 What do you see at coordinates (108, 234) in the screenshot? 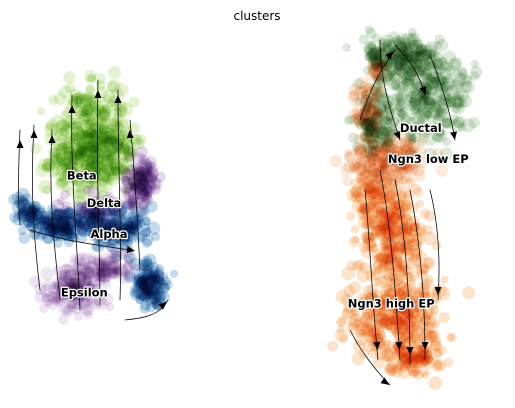
I see `cluster-label-alpha: Alpha` at bounding box center [108, 234].